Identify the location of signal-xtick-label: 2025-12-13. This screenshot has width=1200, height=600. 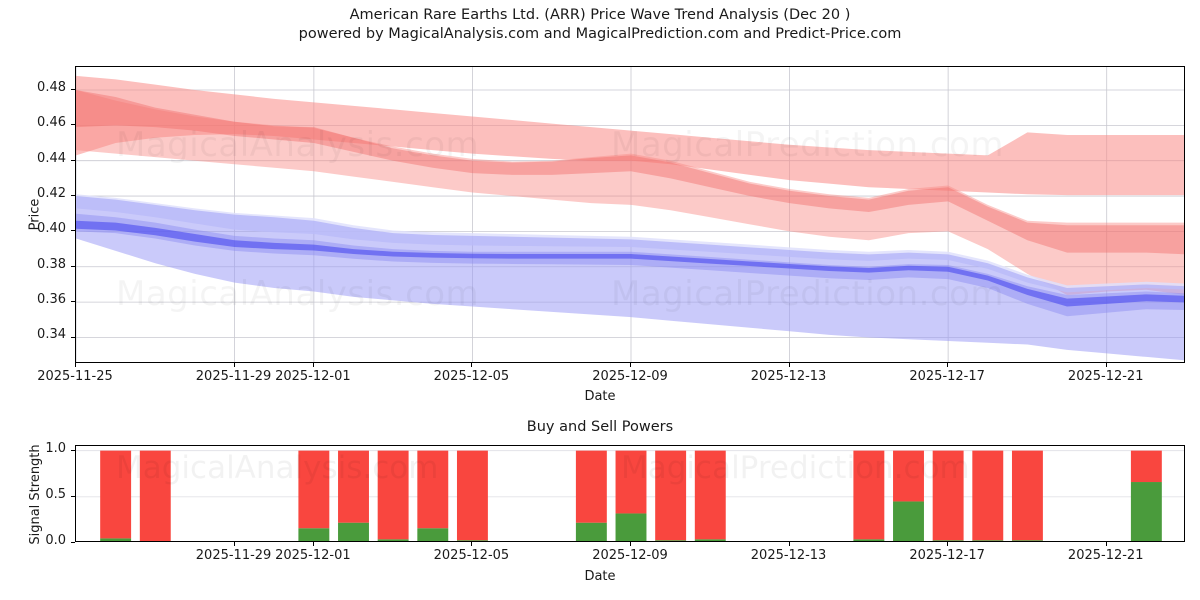
(788, 555).